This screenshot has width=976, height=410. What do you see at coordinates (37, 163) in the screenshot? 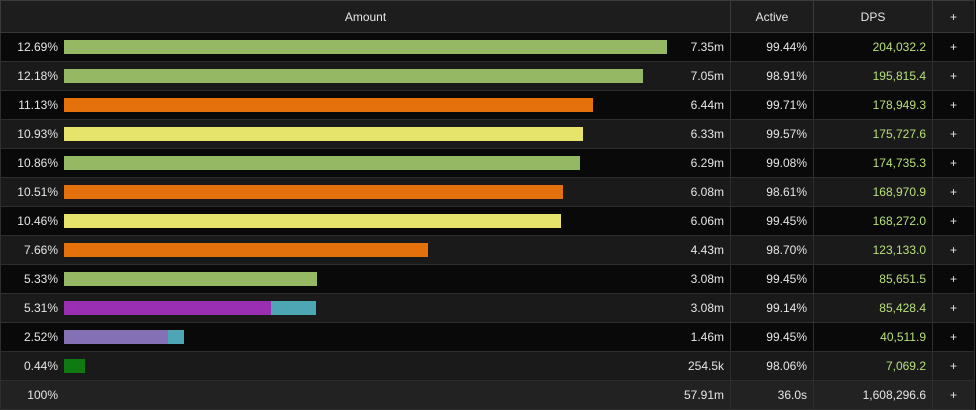
I see `percent: 10.86%` at bounding box center [37, 163].